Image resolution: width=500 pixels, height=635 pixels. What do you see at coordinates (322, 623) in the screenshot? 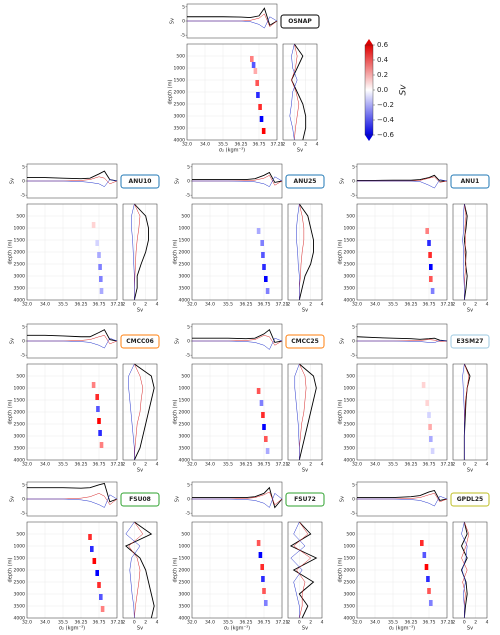
I see `profile-tick-label: 4` at bounding box center [322, 623].